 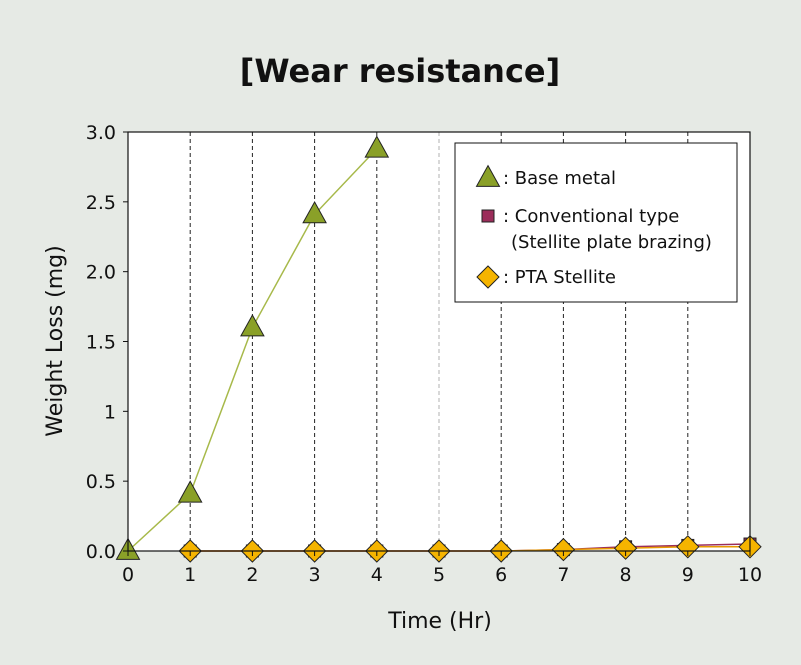 I want to click on x-tick-label: 10, so click(x=750, y=575).